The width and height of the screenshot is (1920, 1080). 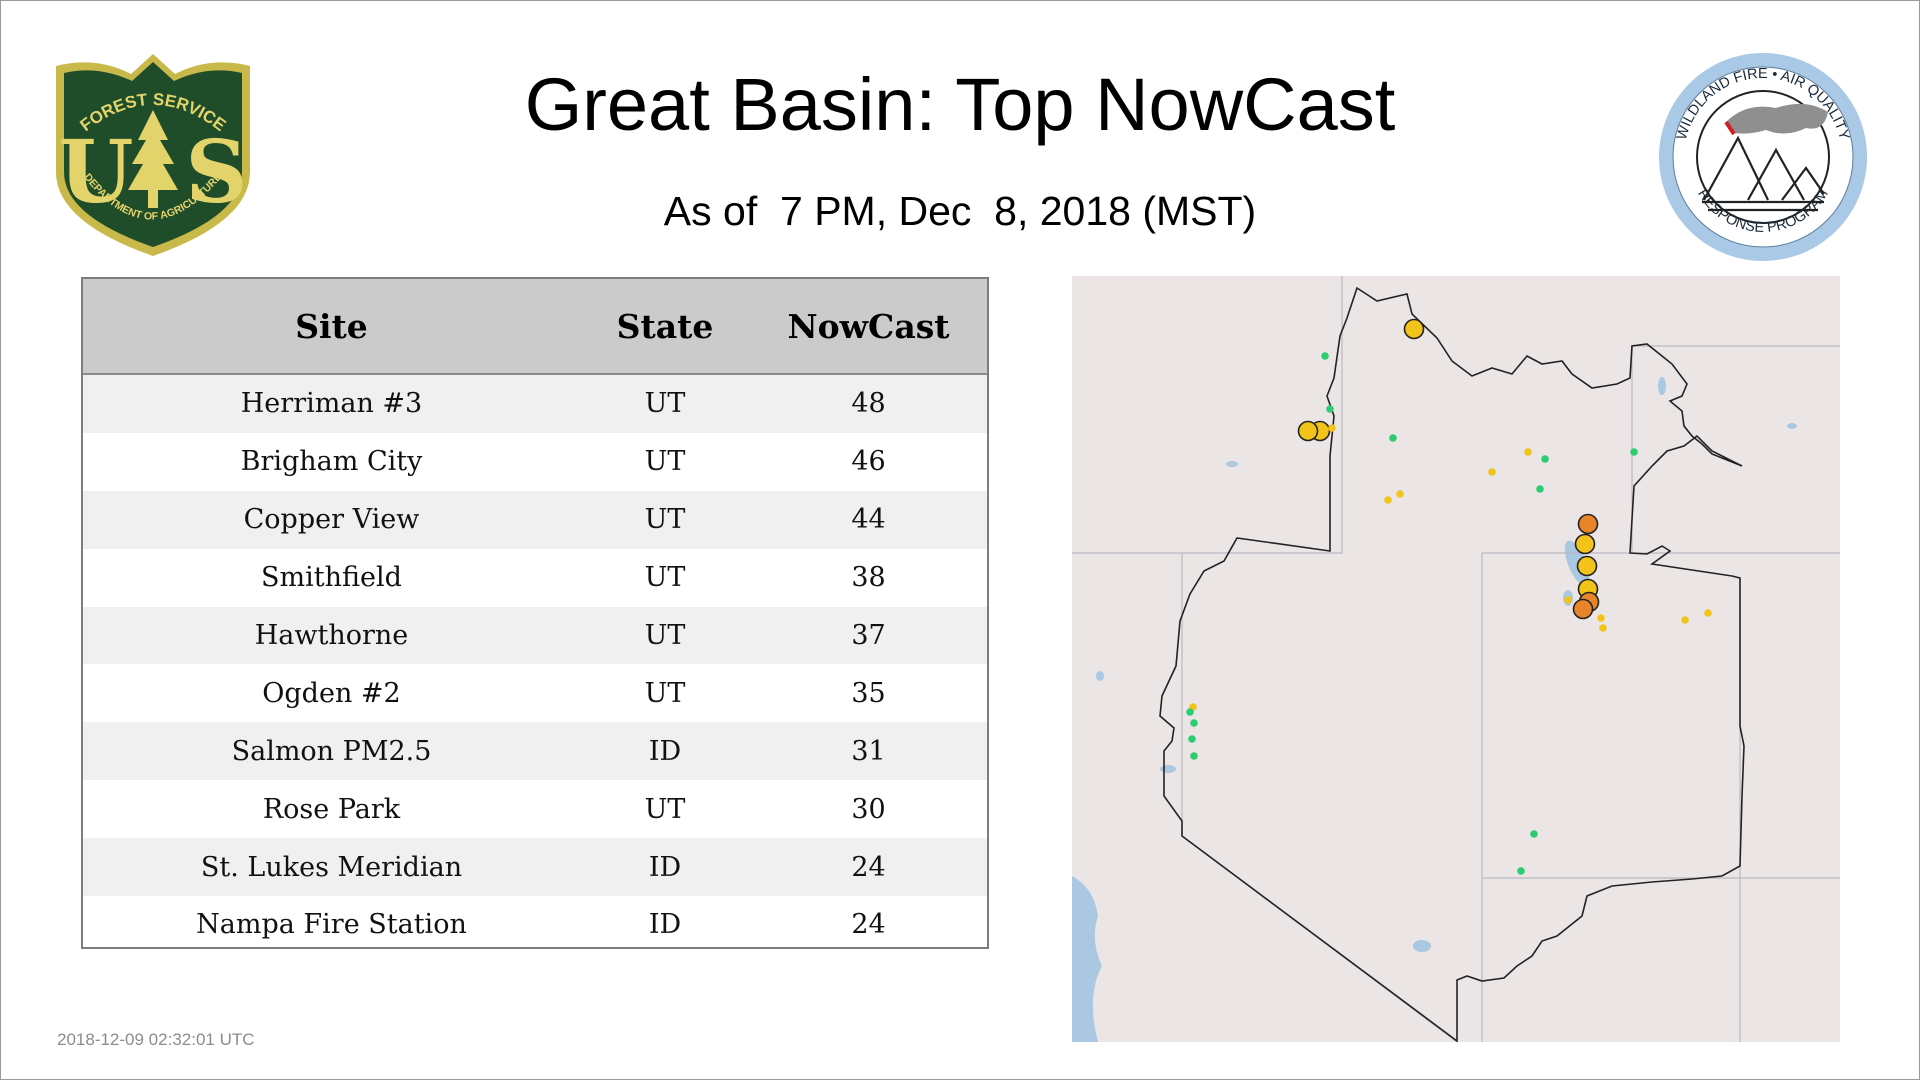 I want to click on table-row: Nampa Fire Station ID 24, so click(x=535, y=921).